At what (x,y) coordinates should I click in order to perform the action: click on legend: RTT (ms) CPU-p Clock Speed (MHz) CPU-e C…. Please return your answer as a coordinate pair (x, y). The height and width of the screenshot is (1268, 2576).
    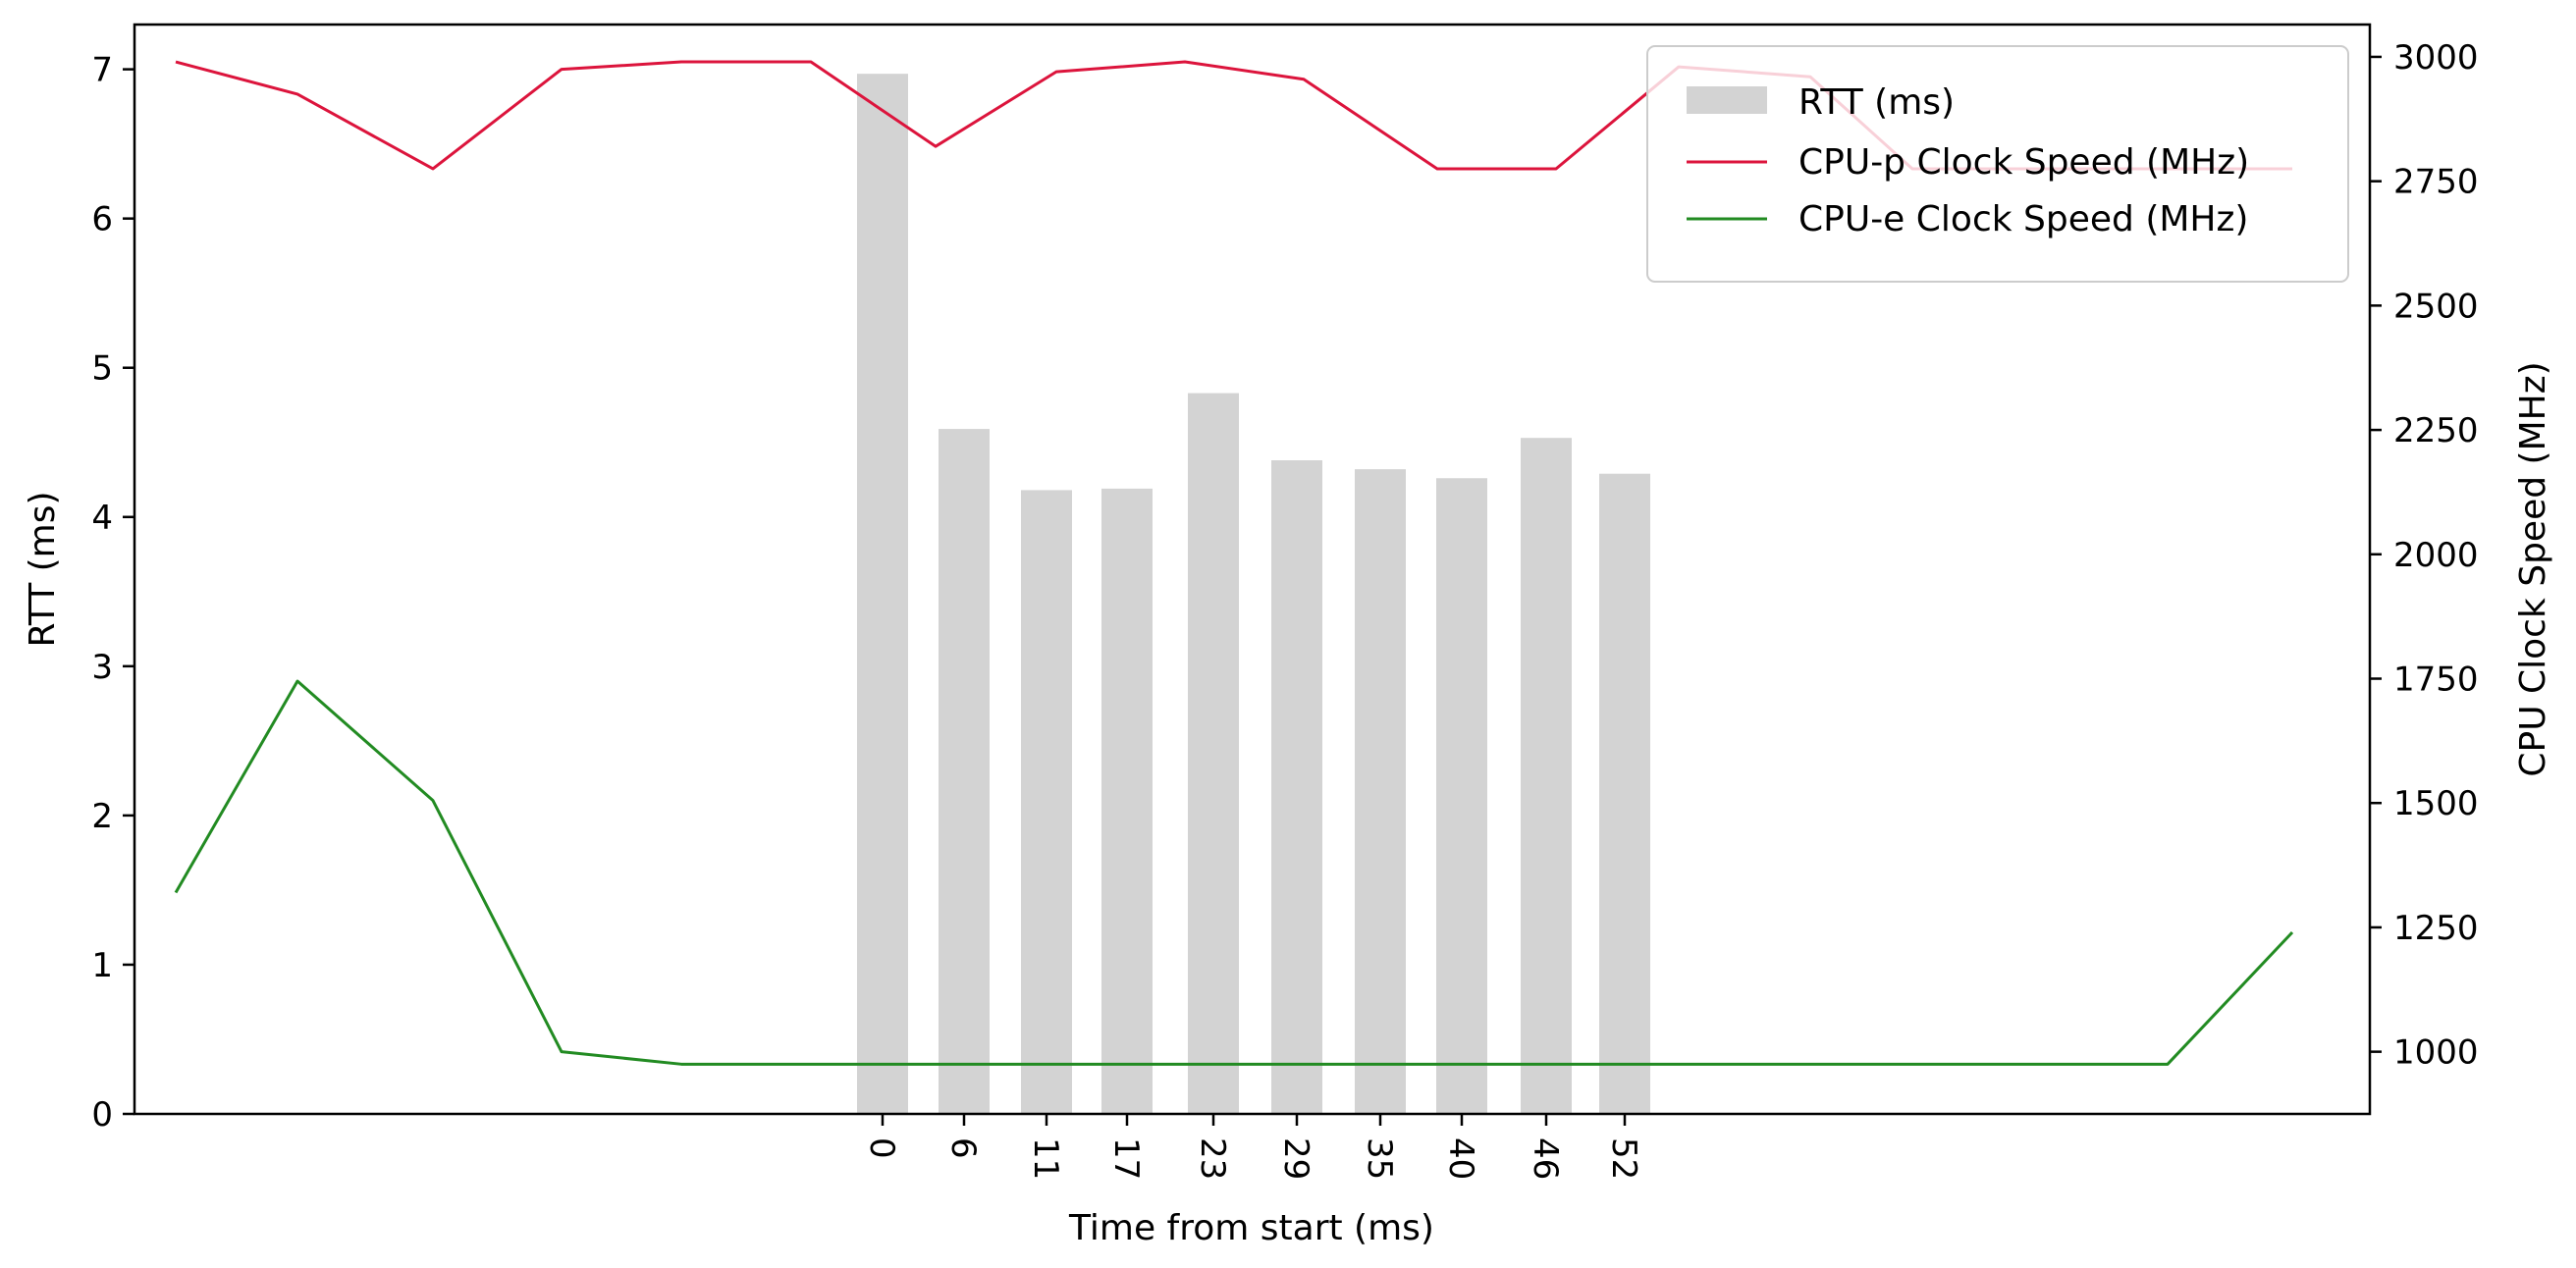
    Looking at the image, I should click on (1997, 164).